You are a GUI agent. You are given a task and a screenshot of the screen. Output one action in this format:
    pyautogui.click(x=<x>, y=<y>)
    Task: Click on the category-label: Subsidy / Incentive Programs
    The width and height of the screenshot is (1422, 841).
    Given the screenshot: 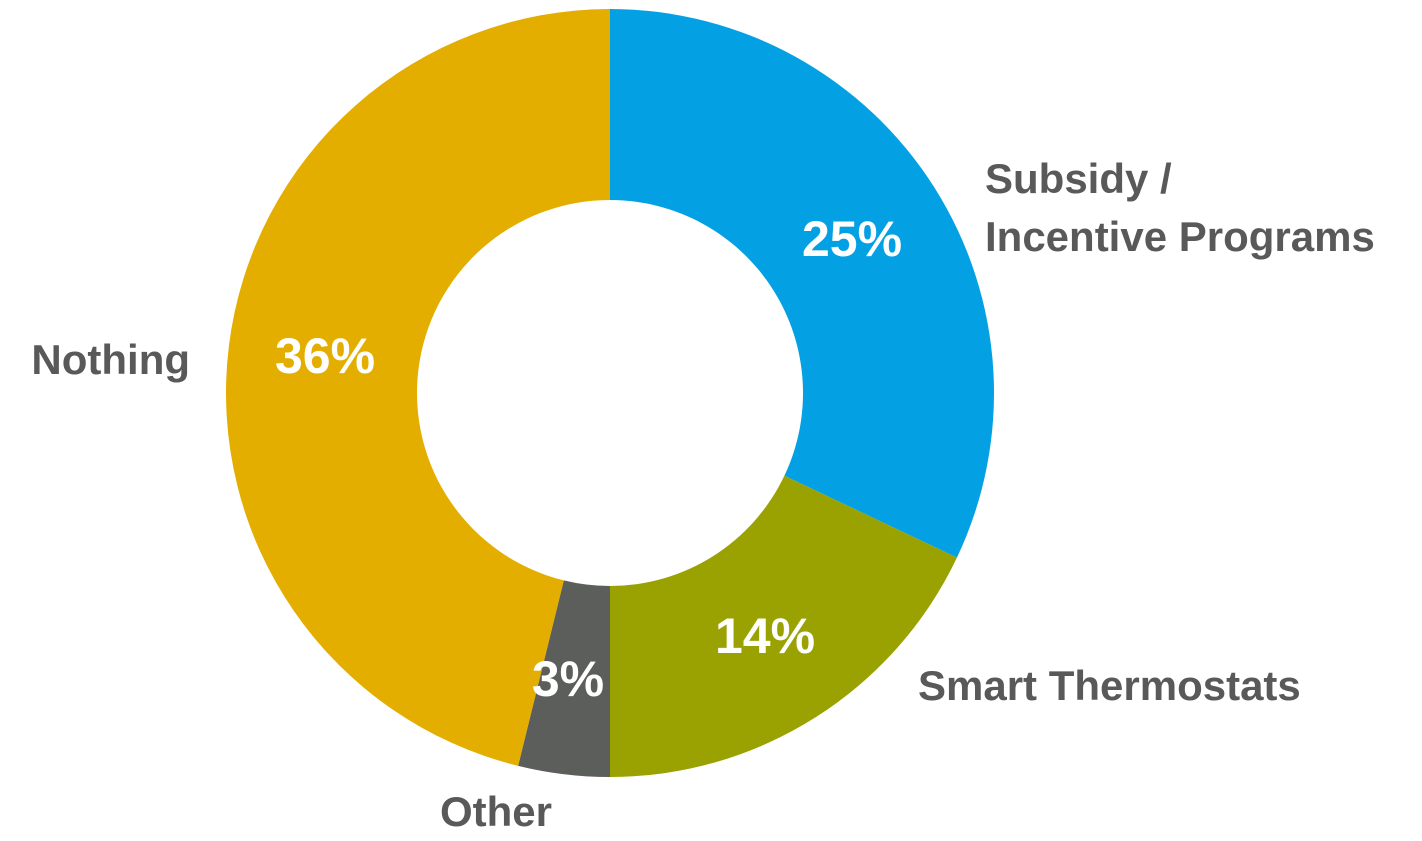 What is the action you would take?
    pyautogui.click(x=1180, y=207)
    